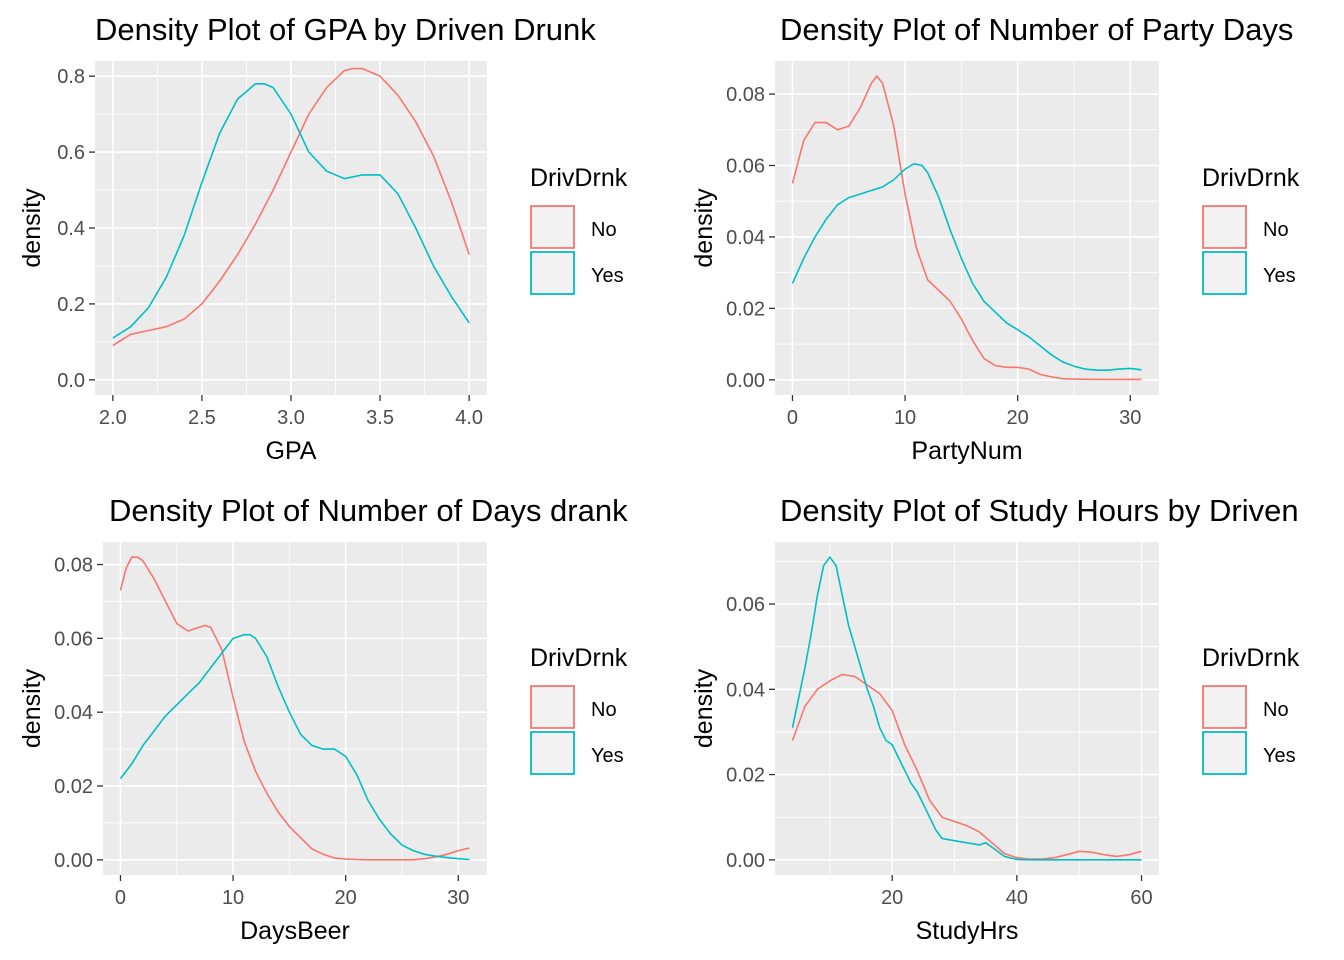 Image resolution: width=1344 pixels, height=960 pixels. I want to click on x-tick-label: 3.0, so click(291, 418).